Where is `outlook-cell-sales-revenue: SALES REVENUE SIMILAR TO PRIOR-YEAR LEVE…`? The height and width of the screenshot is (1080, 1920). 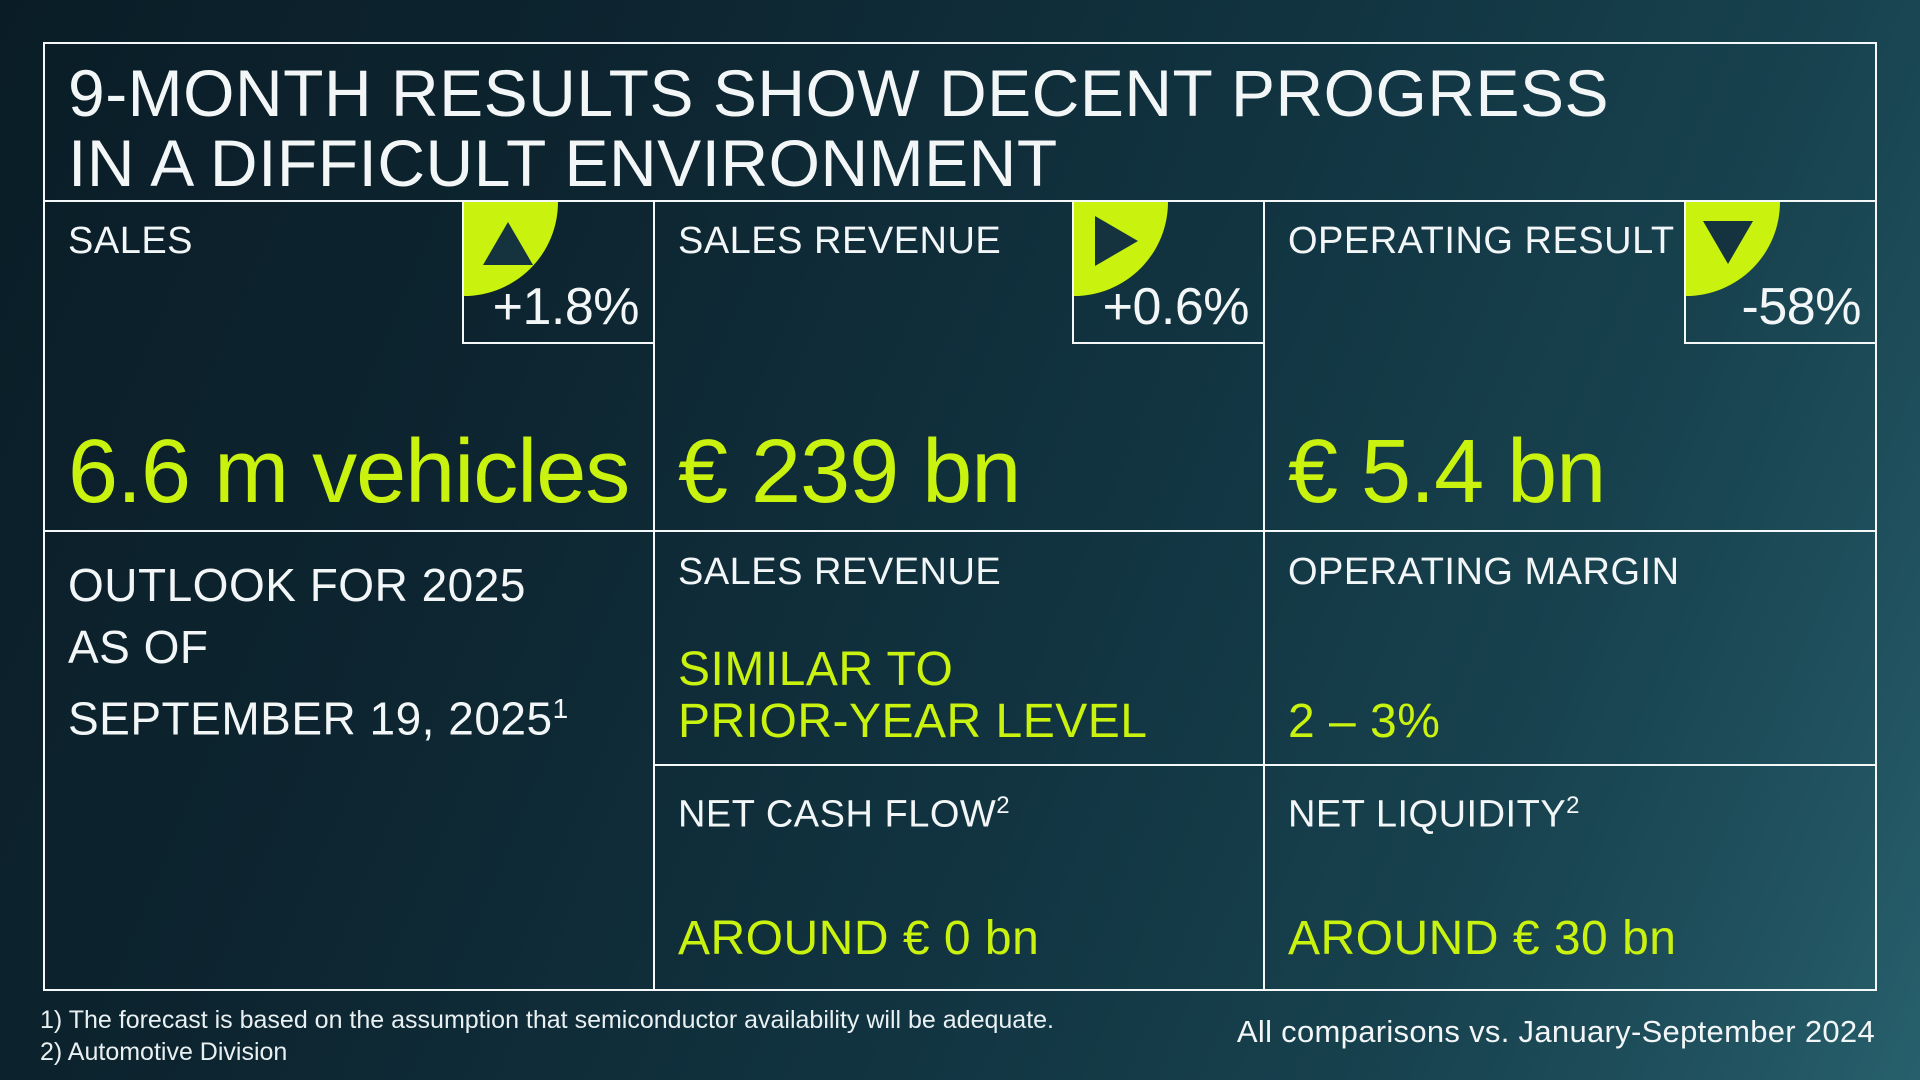 outlook-cell-sales-revenue: SALES REVENUE SIMILAR TO PRIOR-YEAR LEVE… is located at coordinates (959, 649).